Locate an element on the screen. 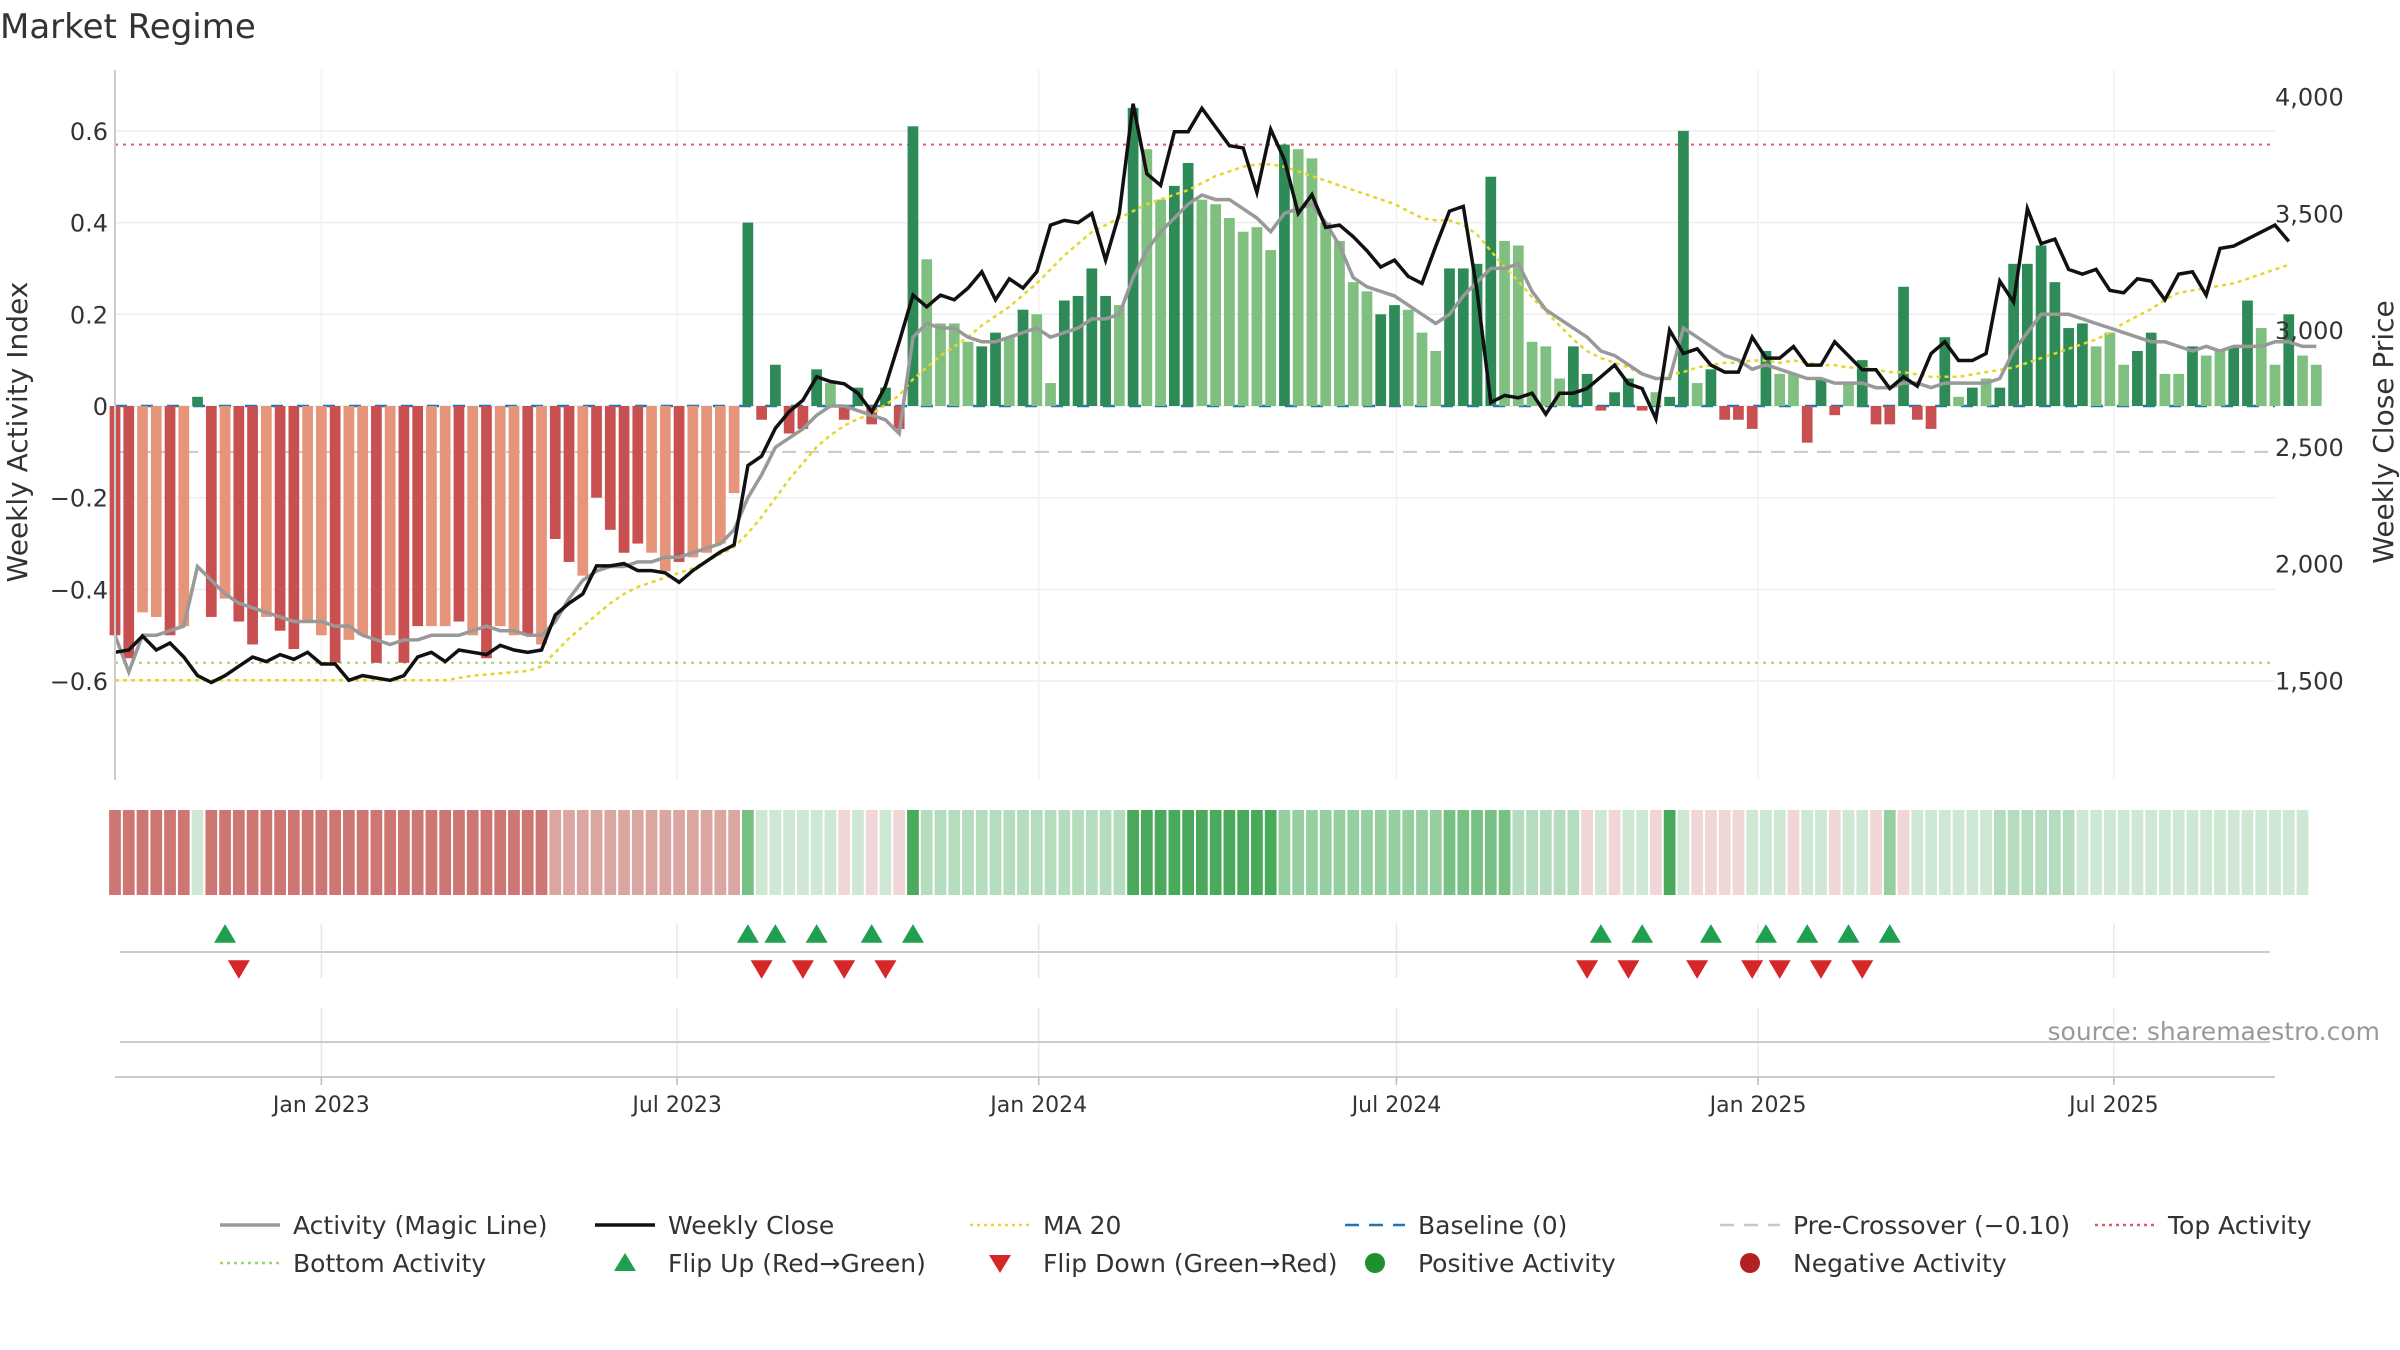  legend-label: Baseline (0) is located at coordinates (1492, 1225).